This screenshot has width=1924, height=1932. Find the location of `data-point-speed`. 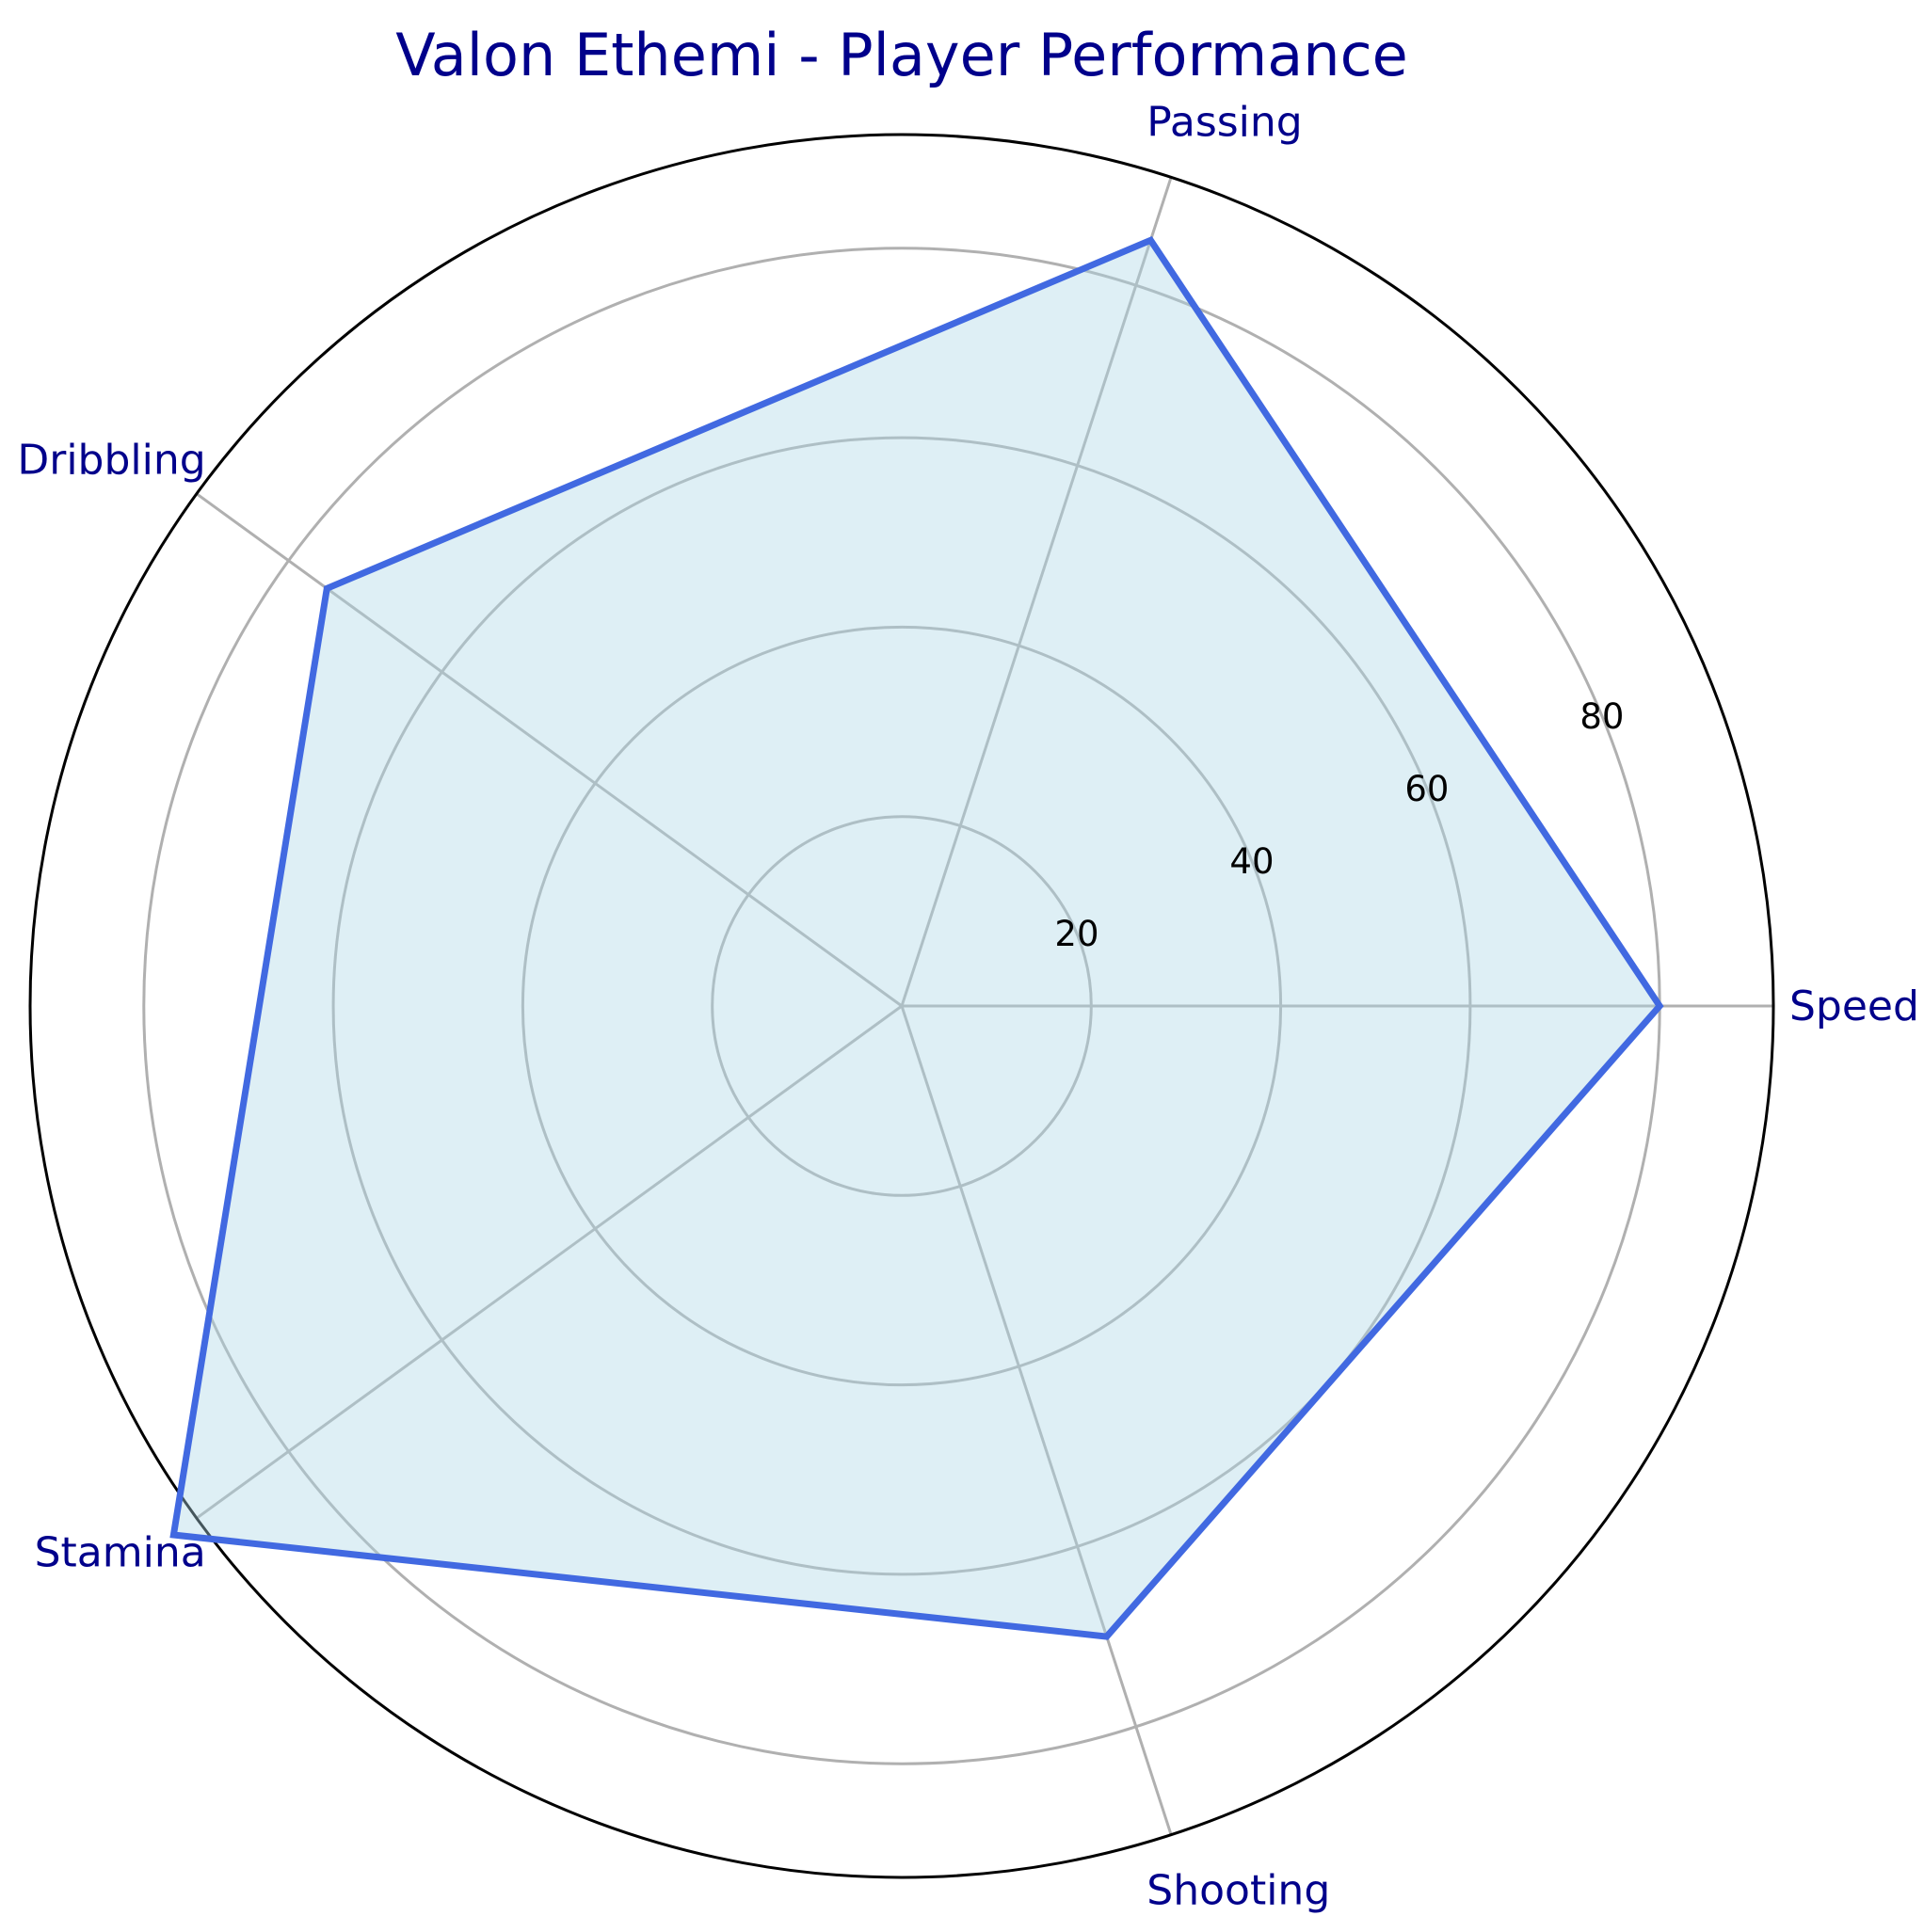

data-point-speed is located at coordinates (1660, 1006).